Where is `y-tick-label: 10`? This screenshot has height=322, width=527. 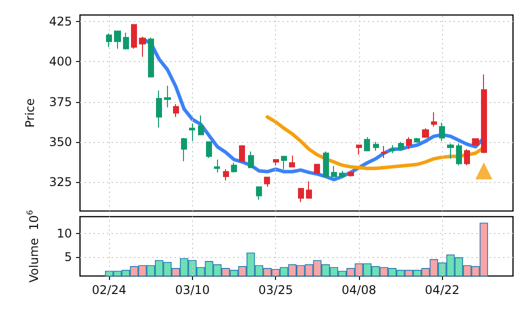
y-tick-label: 10 is located at coordinates (64, 233).